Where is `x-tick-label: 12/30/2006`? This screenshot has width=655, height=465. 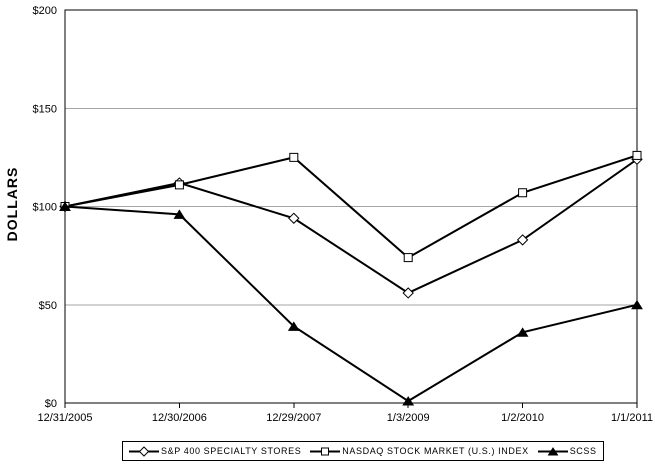 x-tick-label: 12/30/2006 is located at coordinates (179, 418).